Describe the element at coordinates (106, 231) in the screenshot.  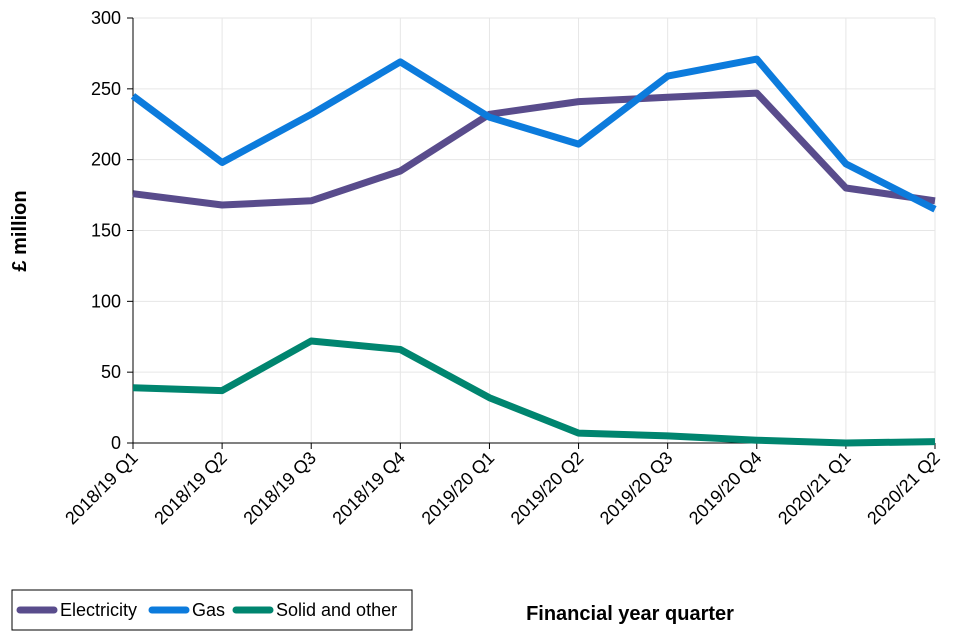
I see `y-tick-label: 150` at that location.